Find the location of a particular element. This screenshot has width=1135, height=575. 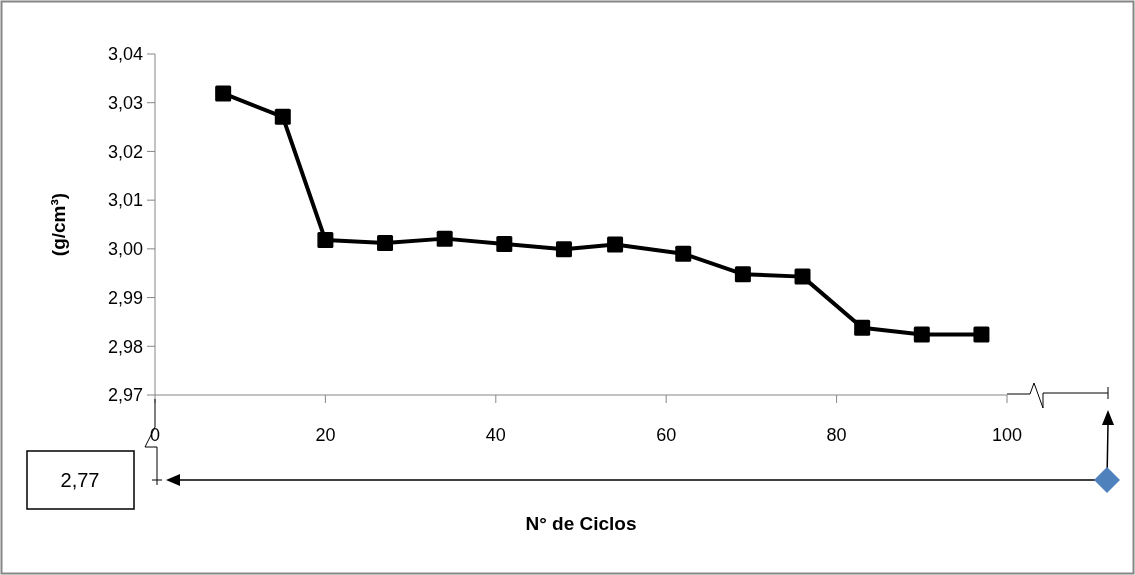

y-tick-label: 3,00 is located at coordinates (125, 249).